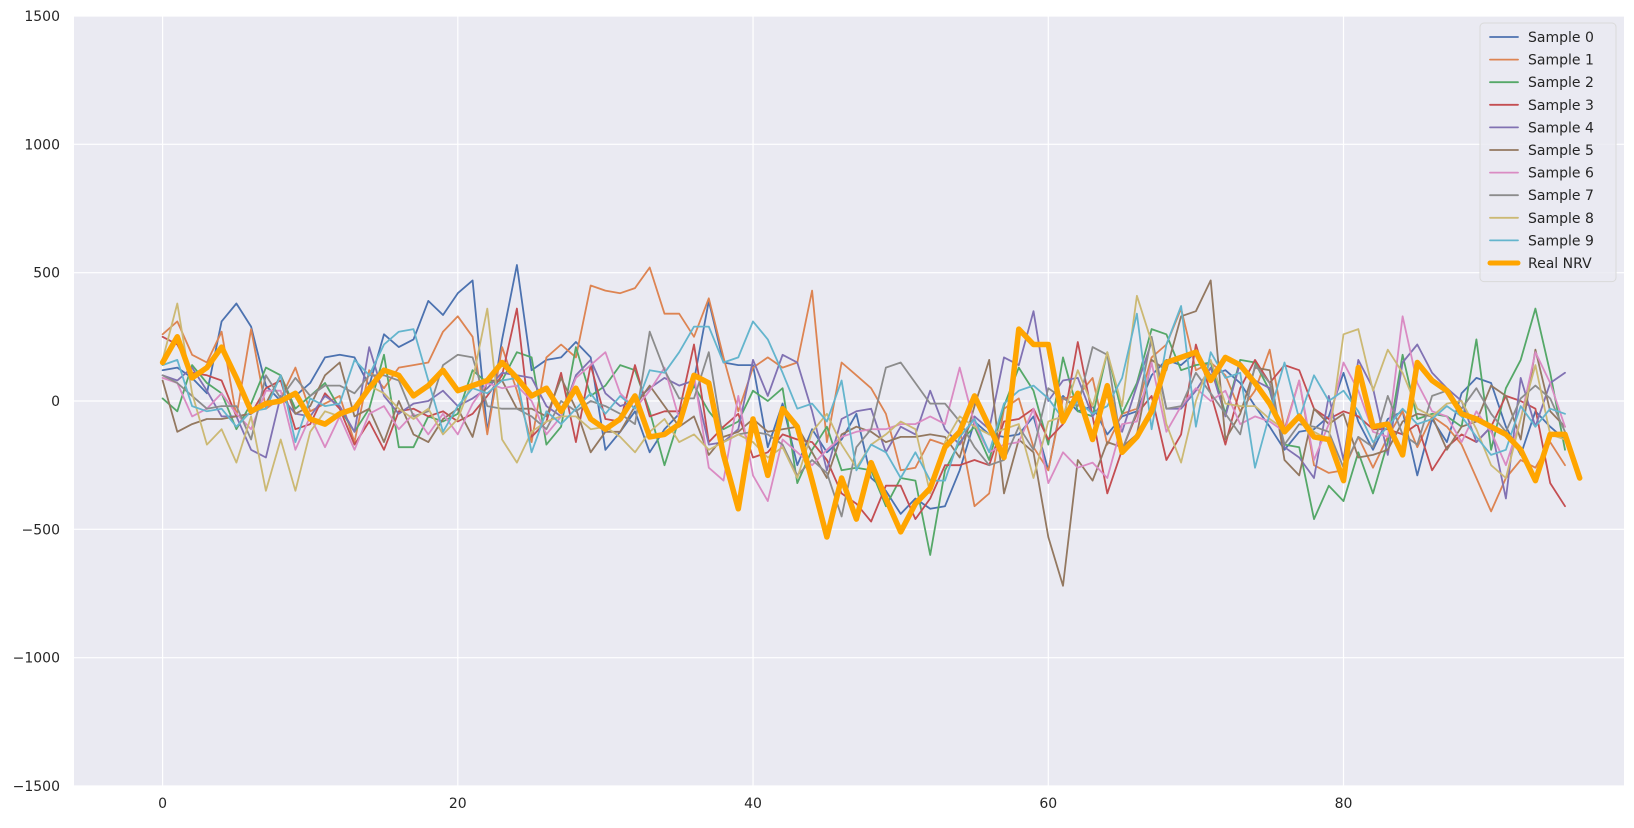 The image size is (1634, 828). I want to click on legend-label: Sample 3, so click(1561, 106).